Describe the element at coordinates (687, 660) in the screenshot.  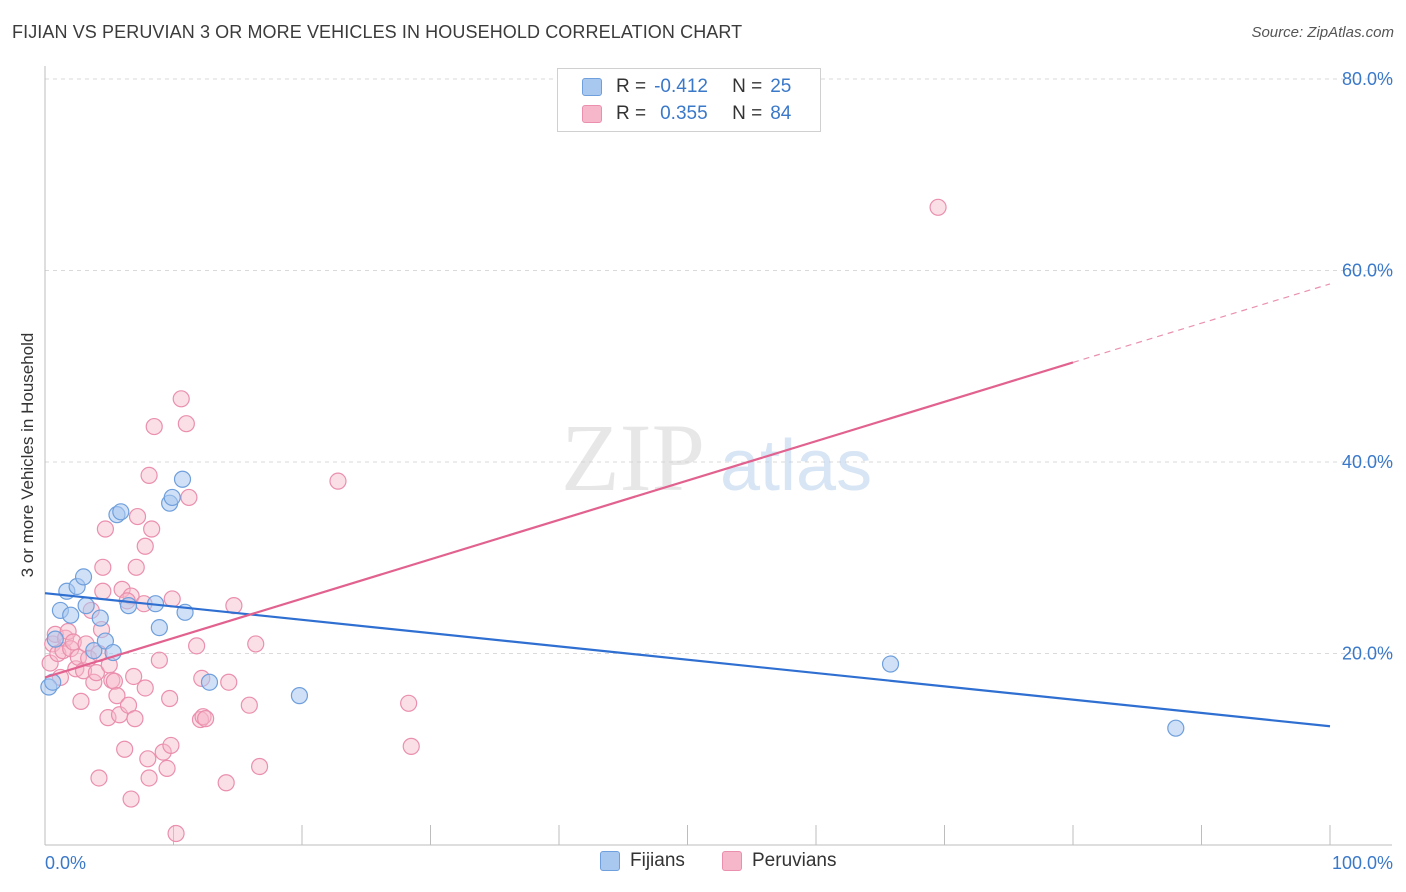
I see `fijian-trend-line` at that location.